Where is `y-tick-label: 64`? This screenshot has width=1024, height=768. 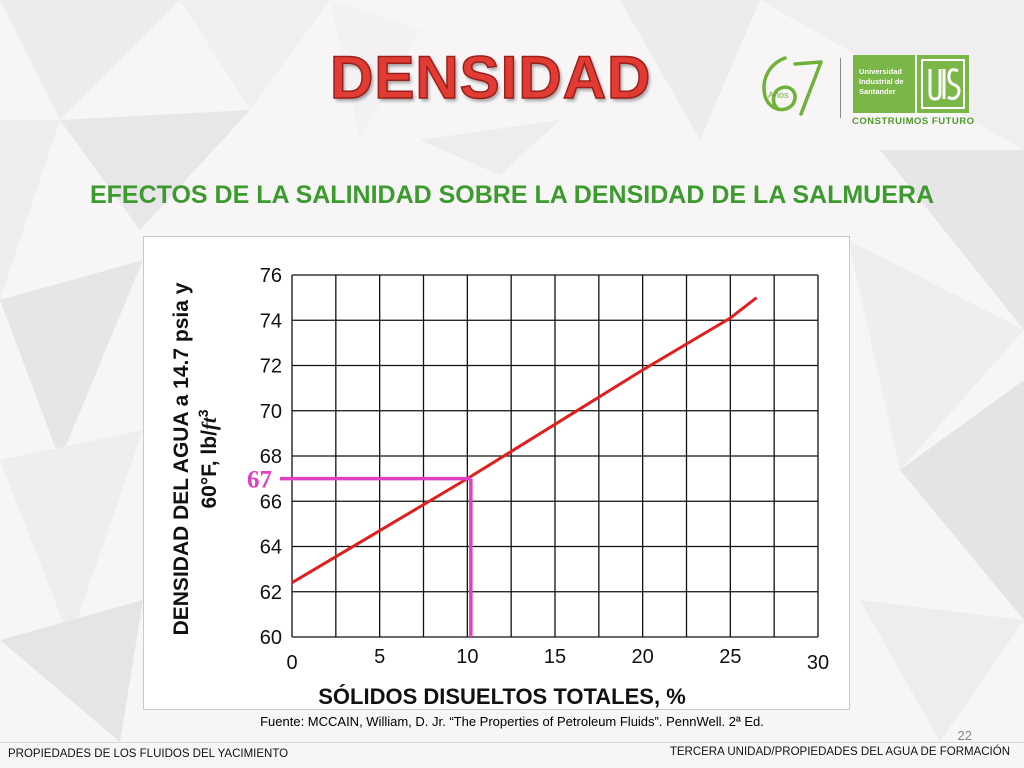
y-tick-label: 64 is located at coordinates (271, 548).